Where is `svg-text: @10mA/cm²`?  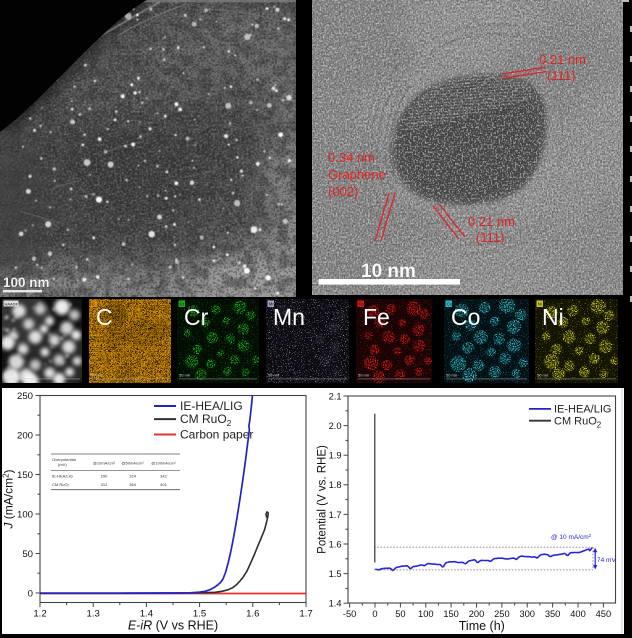 svg-text: @10mA/cm² is located at coordinates (104, 462).